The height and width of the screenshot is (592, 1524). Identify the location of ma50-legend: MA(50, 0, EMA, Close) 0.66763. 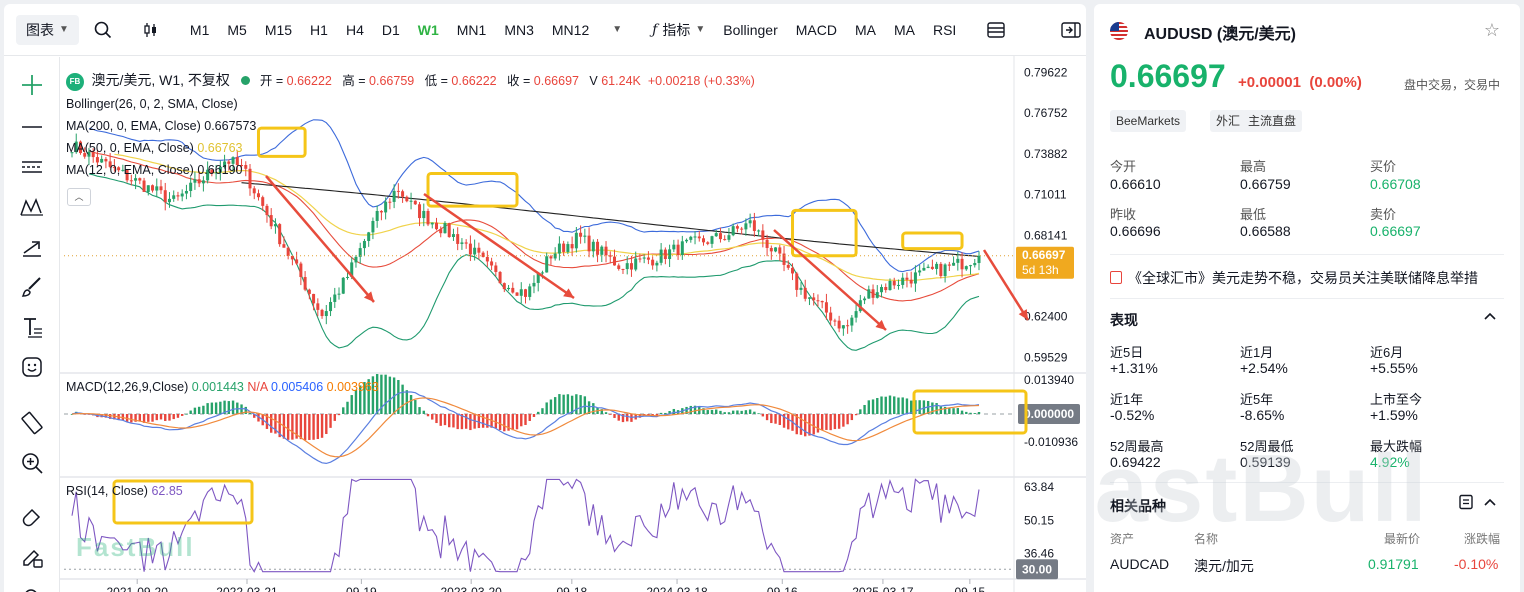
(154, 148).